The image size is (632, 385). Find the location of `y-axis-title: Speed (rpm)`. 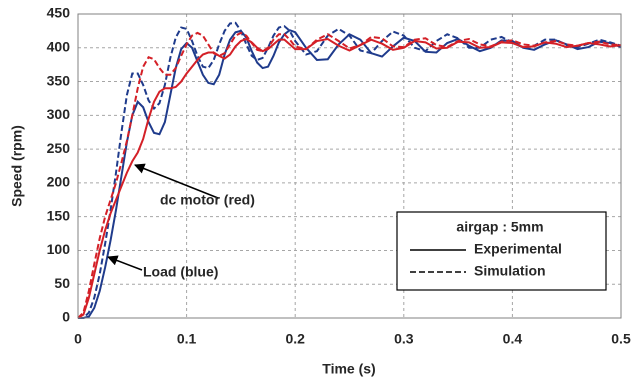

y-axis-title: Speed (rpm) is located at coordinates (17, 166).